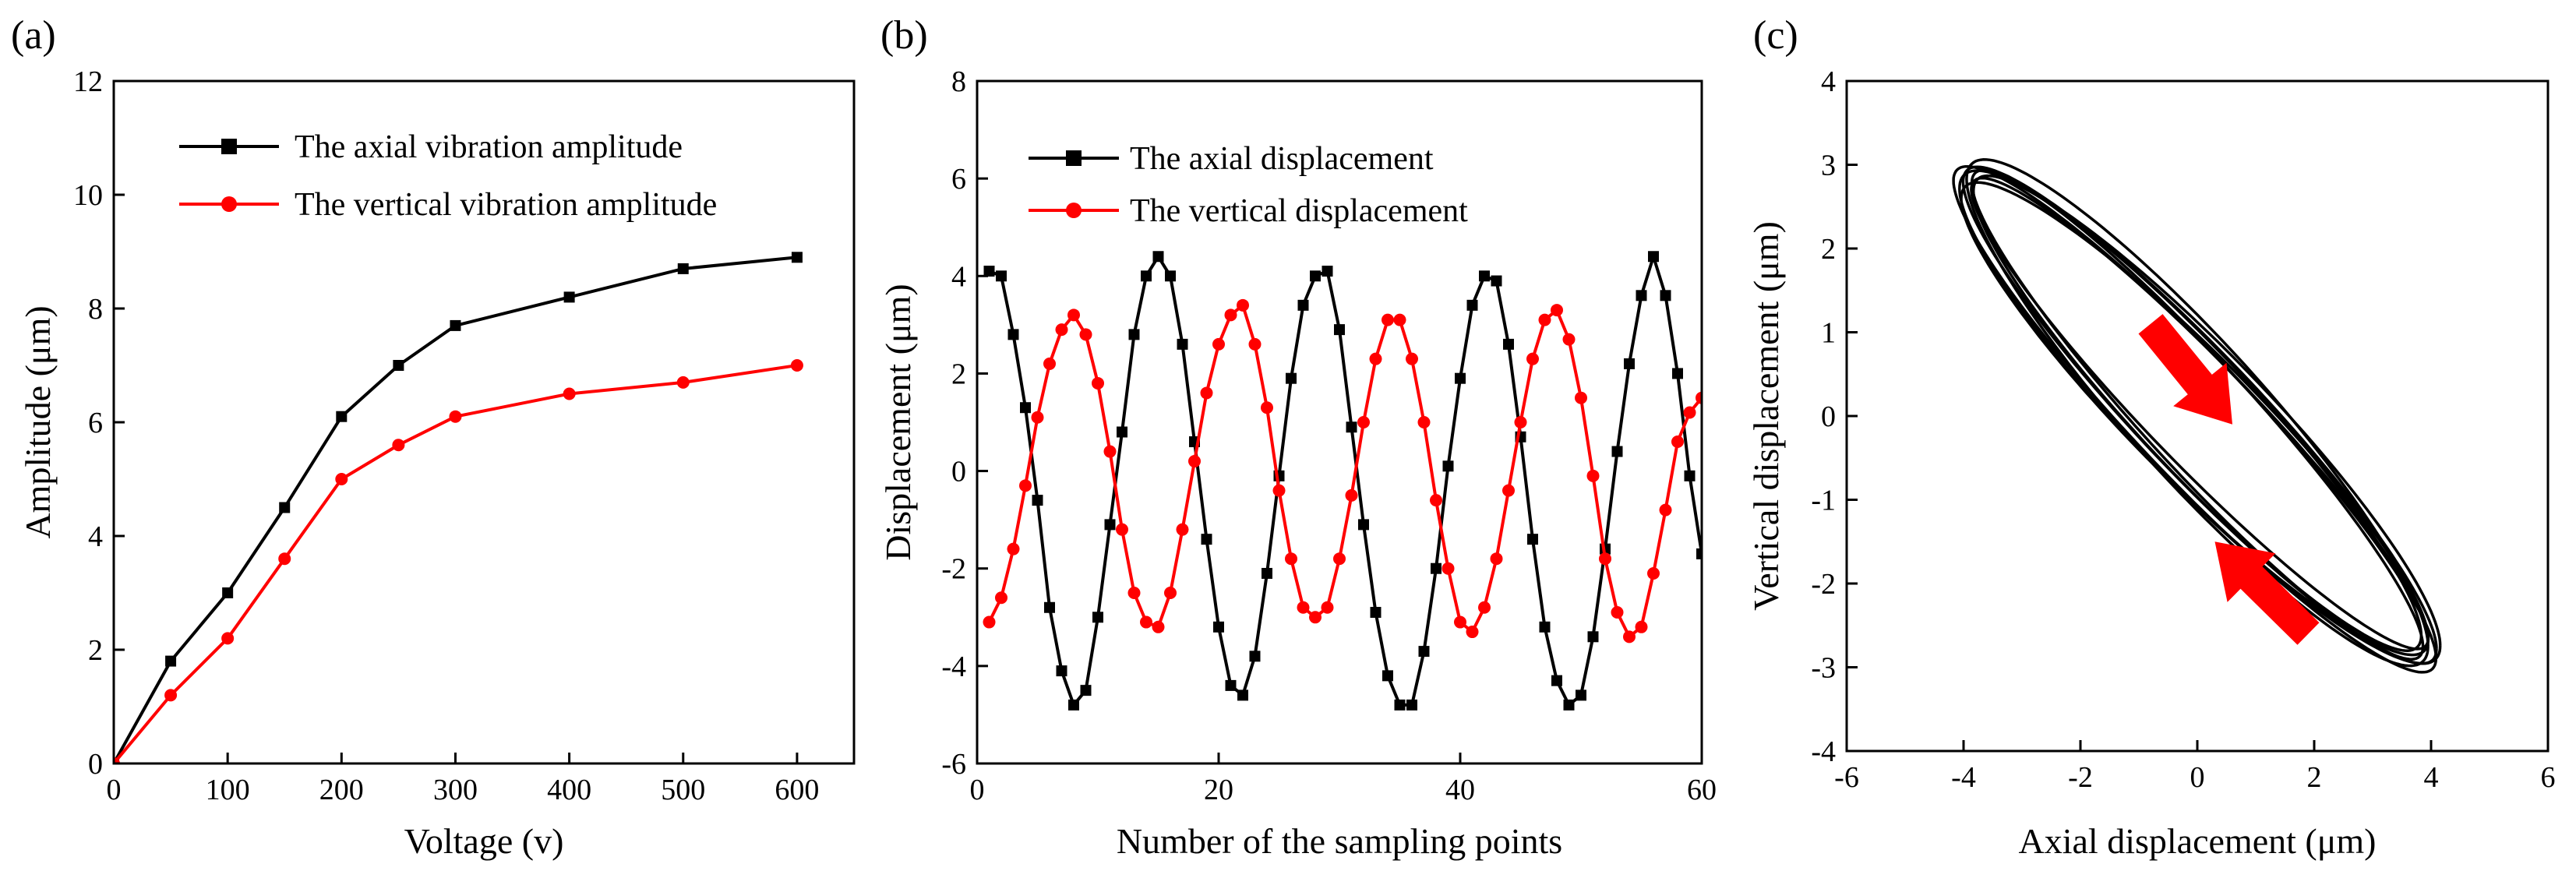 This screenshot has width=2576, height=878. What do you see at coordinates (229, 204) in the screenshot?
I see `legend-a-vertical-marker` at bounding box center [229, 204].